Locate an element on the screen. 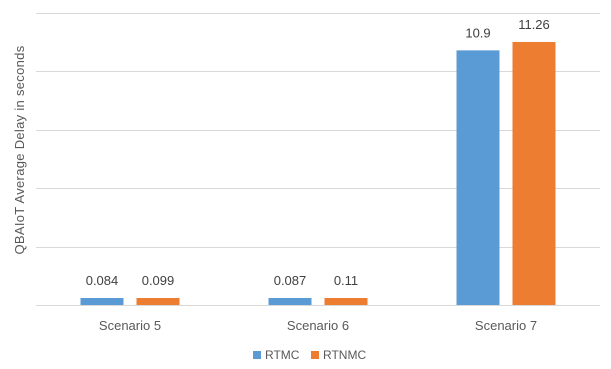 This screenshot has height=369, width=611. legend-swatch-rtnmc is located at coordinates (315, 355).